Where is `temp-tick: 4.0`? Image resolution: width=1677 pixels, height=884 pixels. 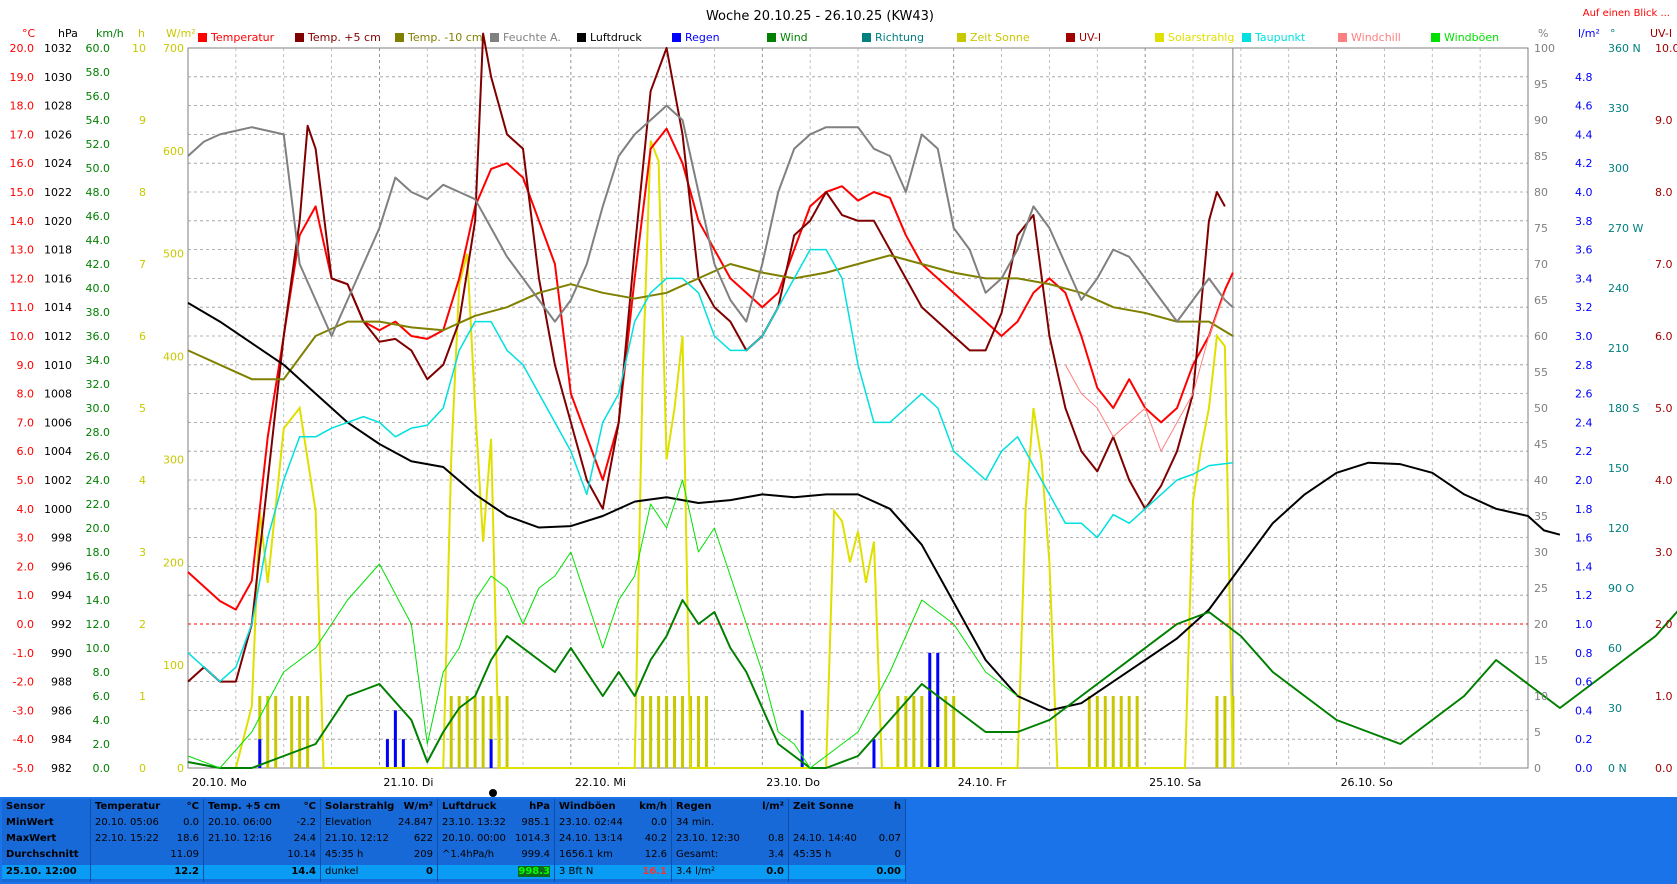 temp-tick: 4.0 is located at coordinates (26, 509).